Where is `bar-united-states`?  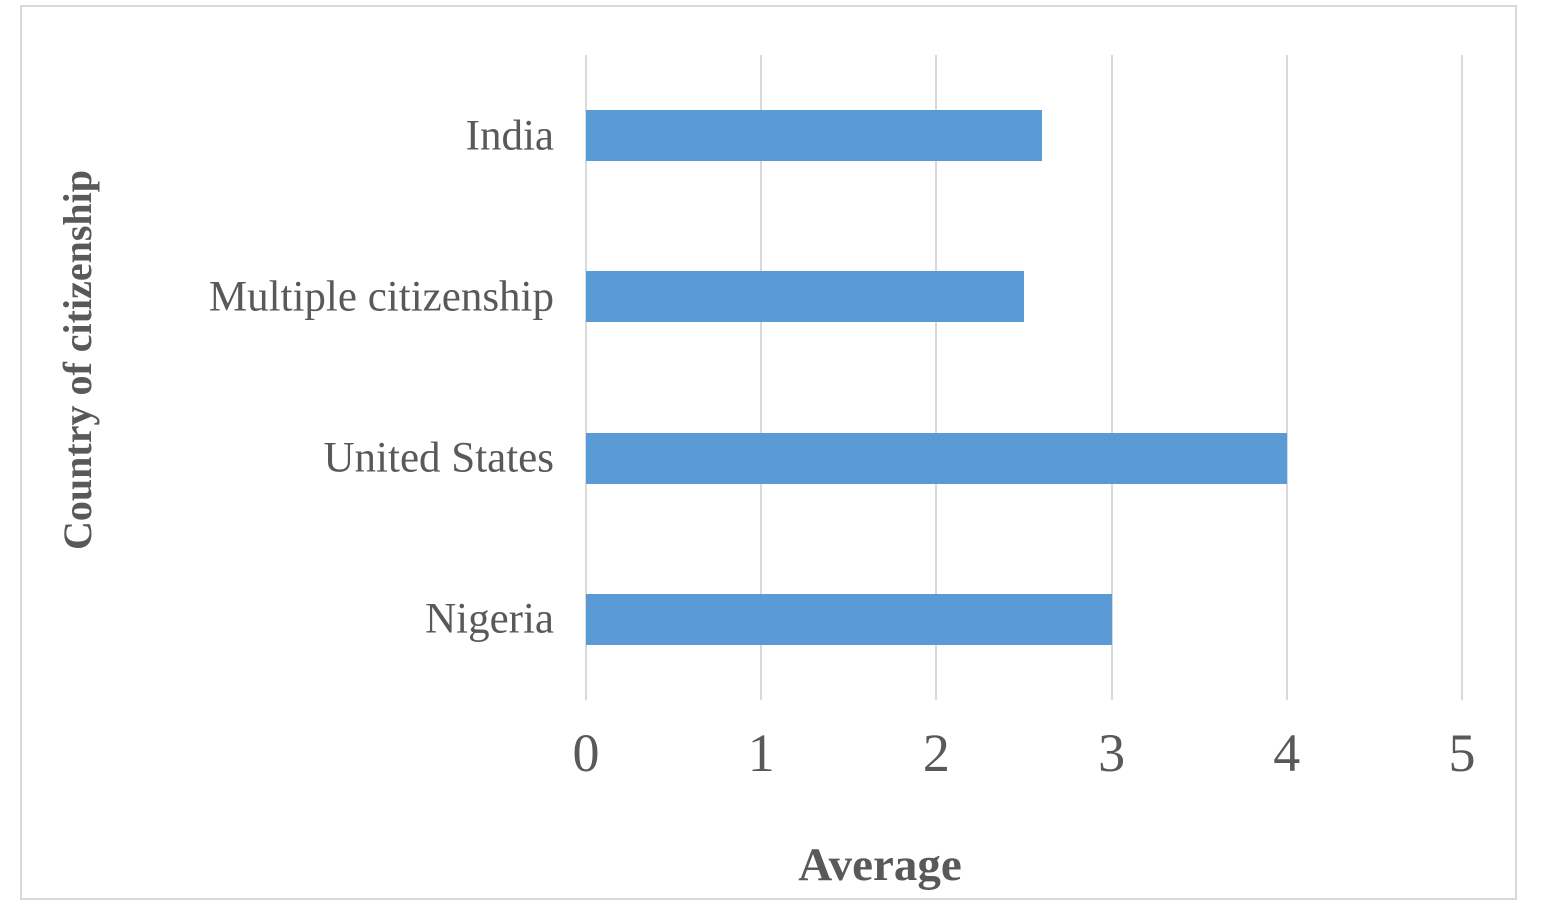 bar-united-states is located at coordinates (936, 458).